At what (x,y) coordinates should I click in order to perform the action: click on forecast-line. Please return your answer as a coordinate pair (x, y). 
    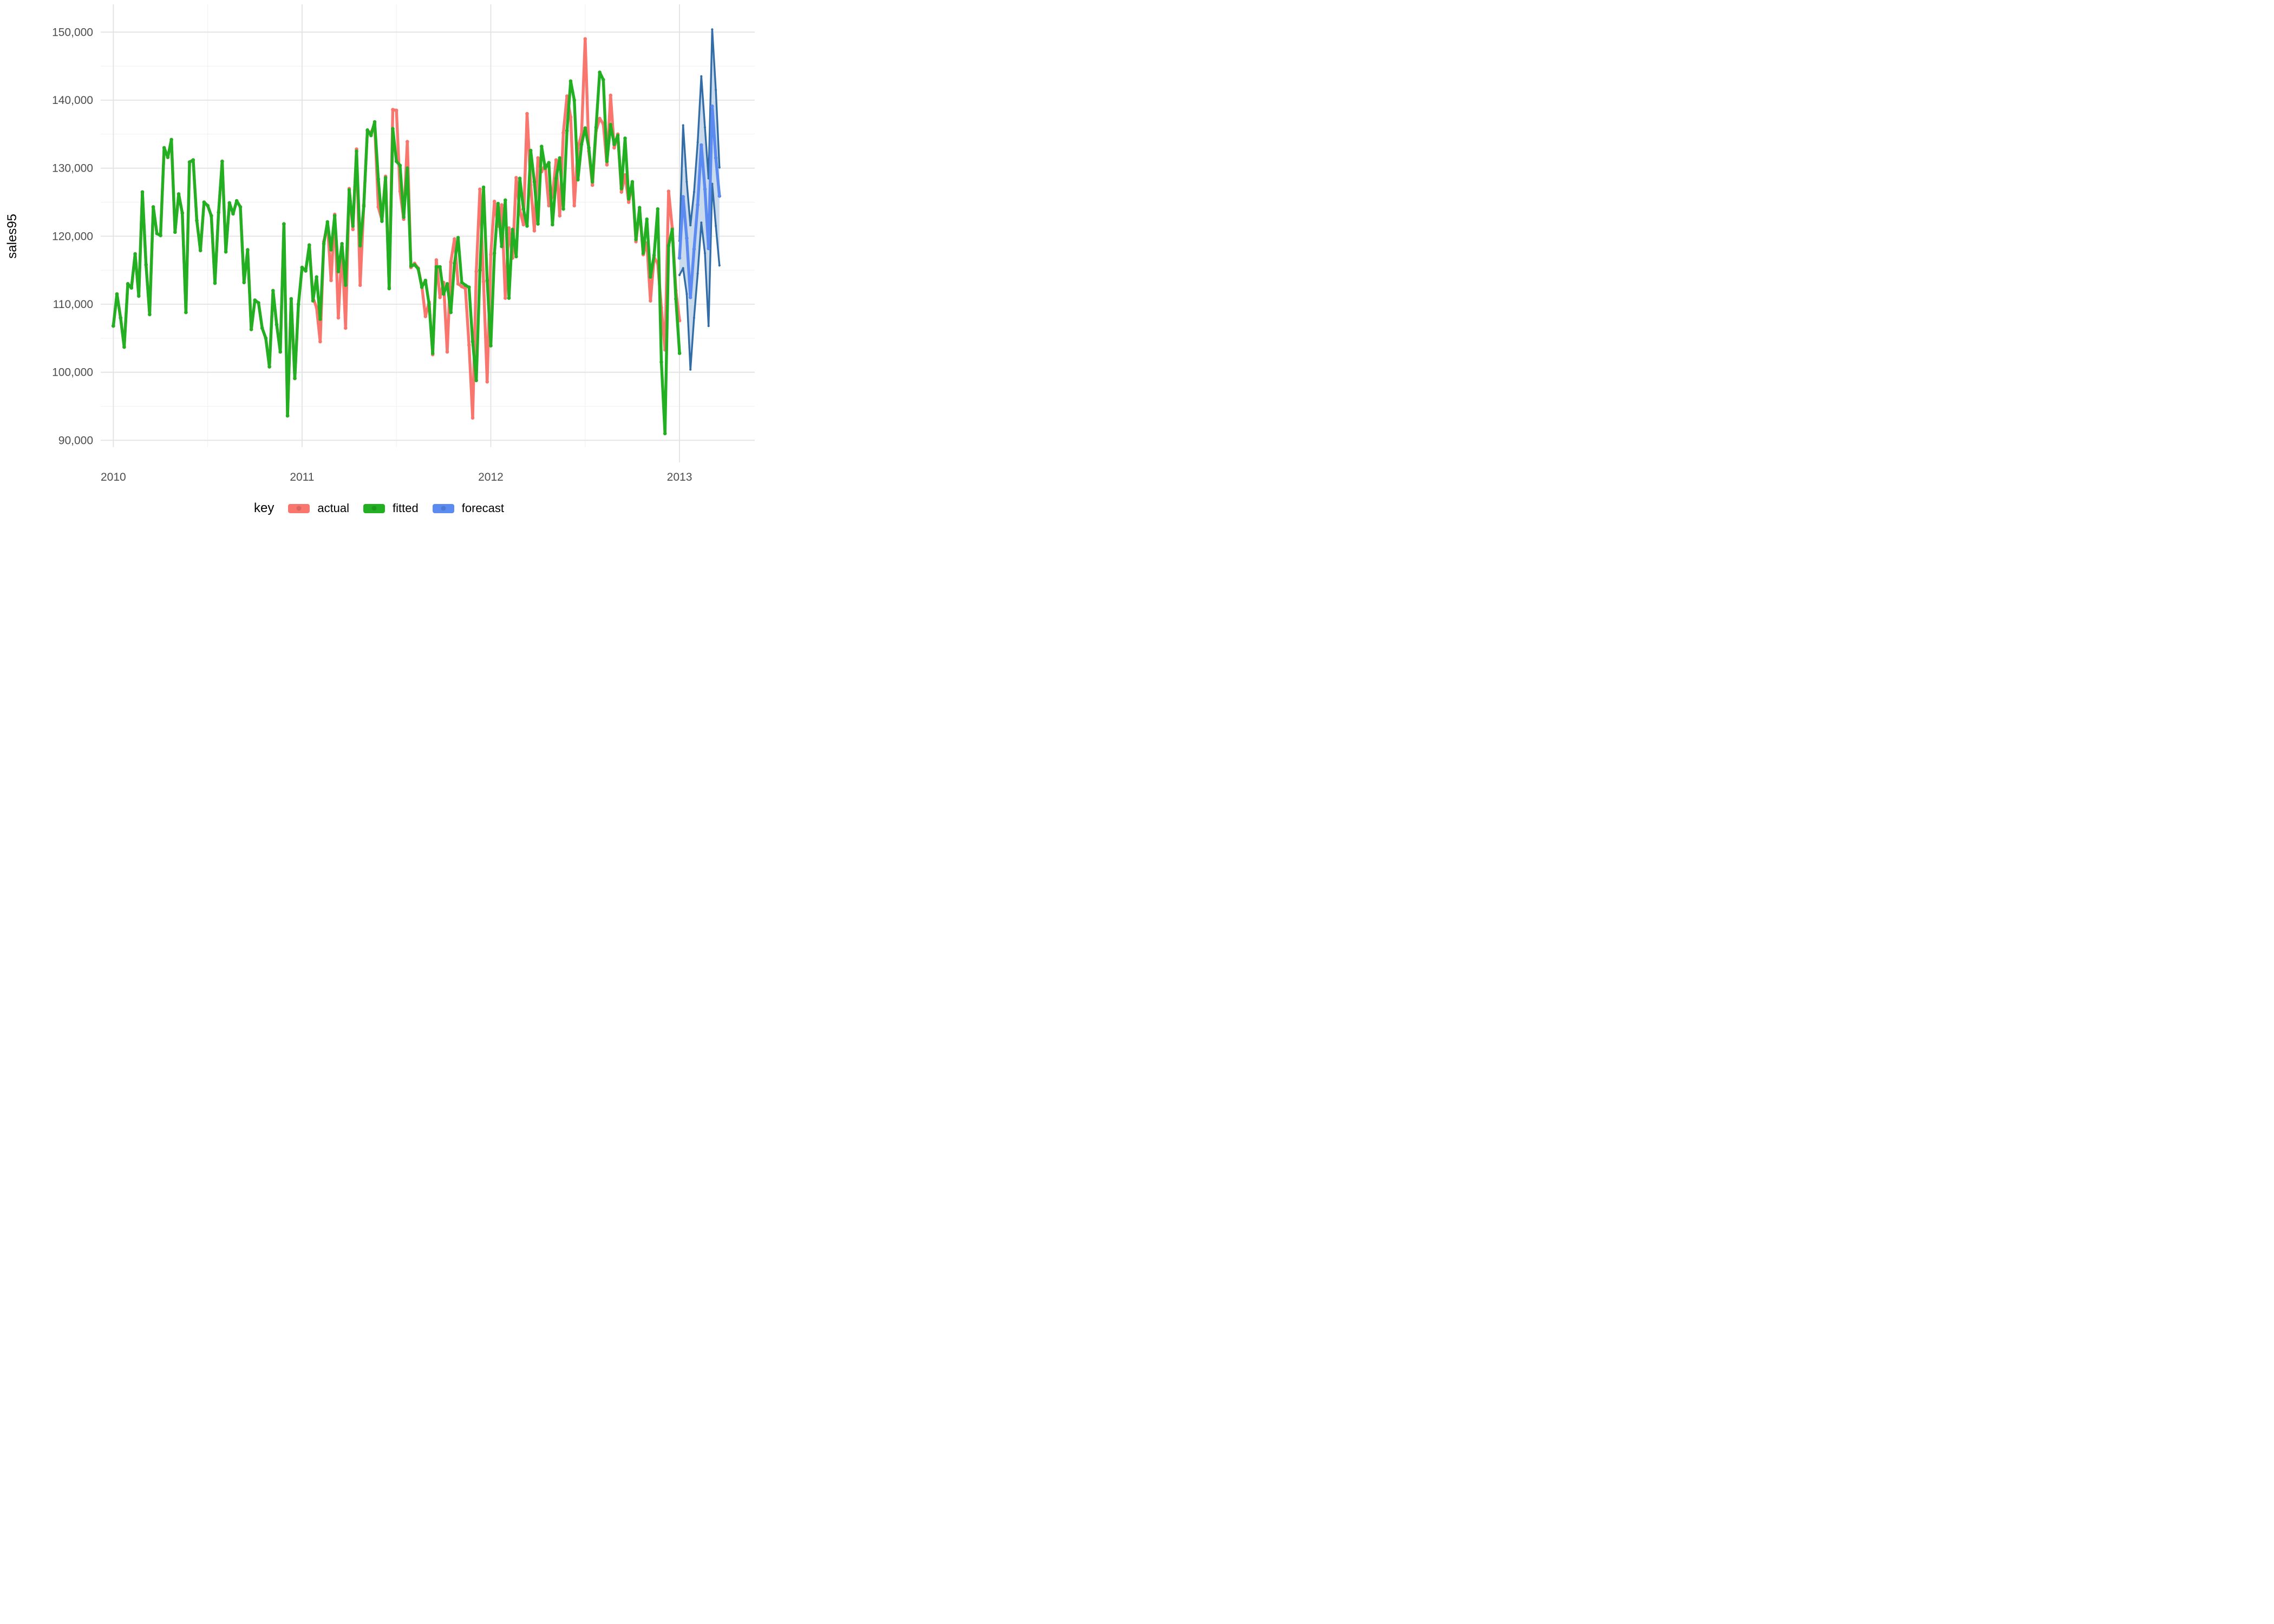
    Looking at the image, I should click on (700, 201).